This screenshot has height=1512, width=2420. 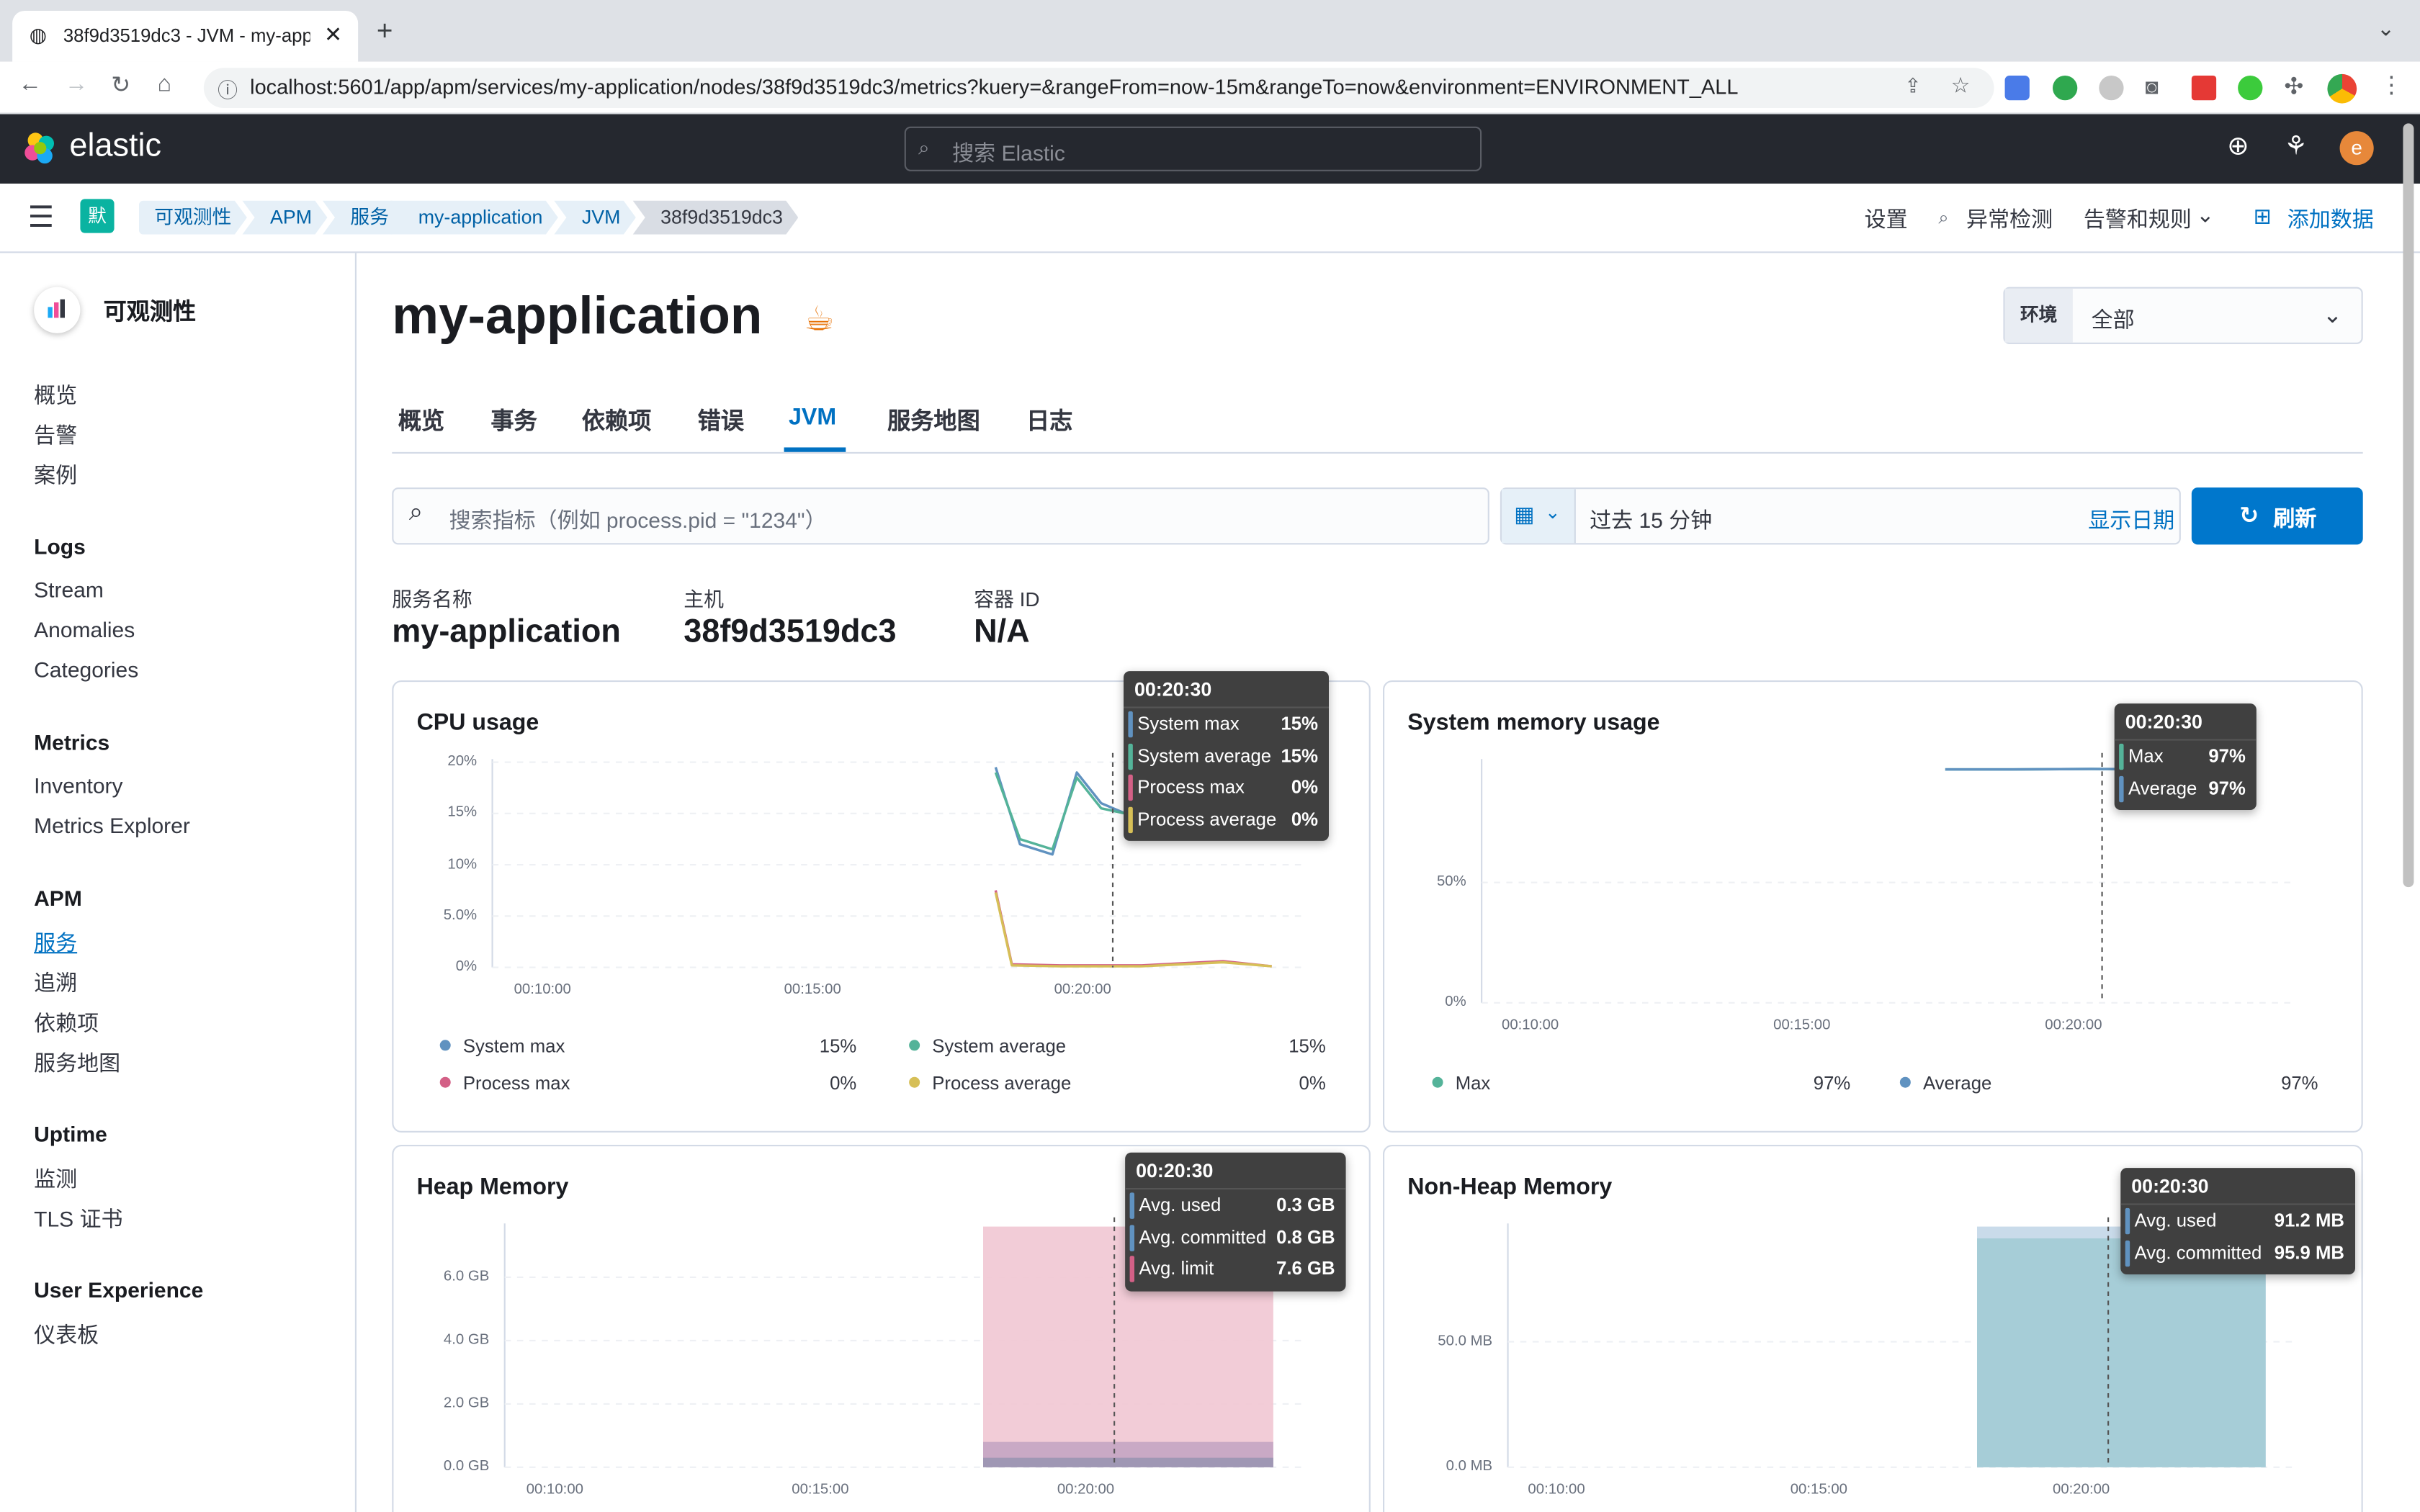 I want to click on page-scrollbar, so click(x=2408, y=505).